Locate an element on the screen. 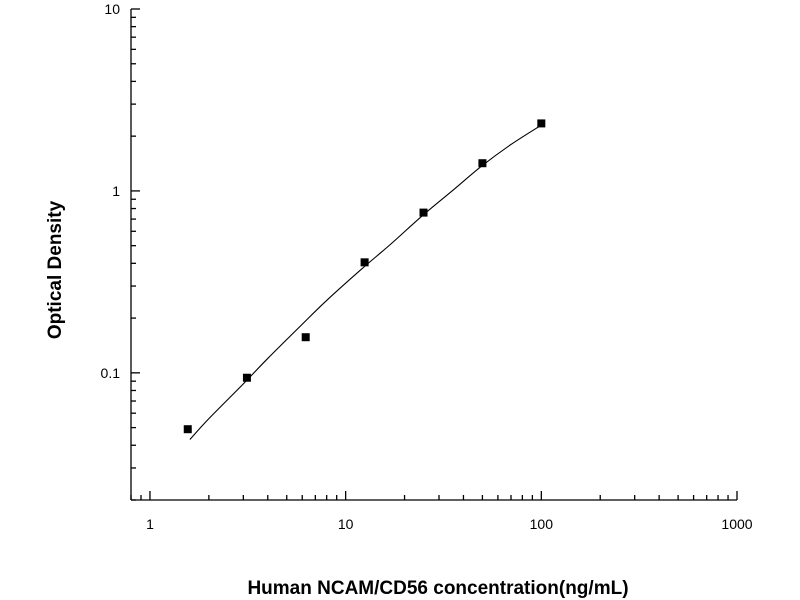  y-tick-label: 0.1 is located at coordinates (111, 373).